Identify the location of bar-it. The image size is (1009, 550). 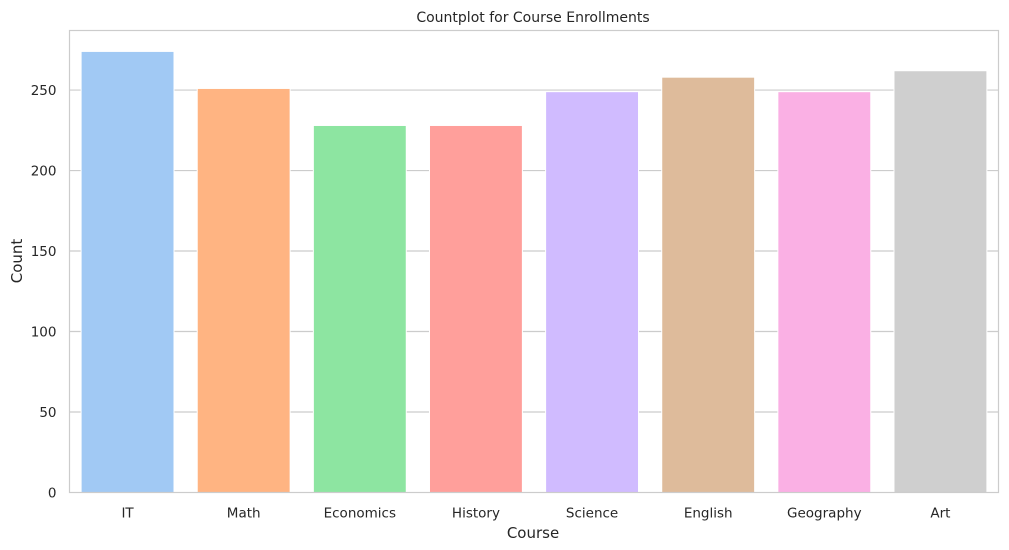
(127, 272).